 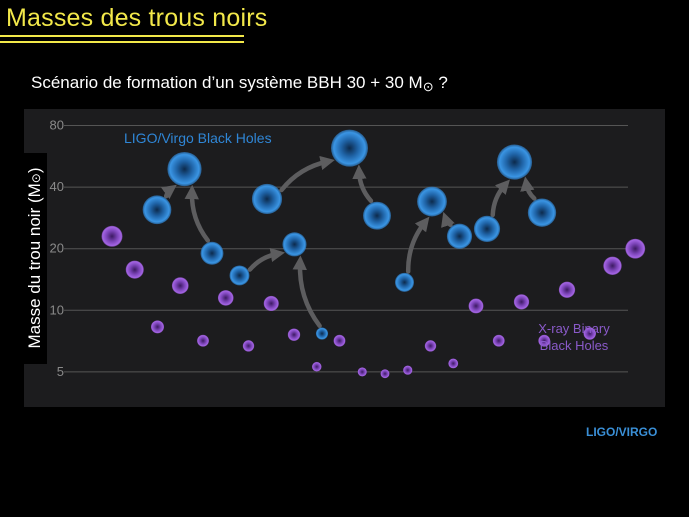 I want to click on xray-annotation-line1: X-ray Binary, so click(x=574, y=328).